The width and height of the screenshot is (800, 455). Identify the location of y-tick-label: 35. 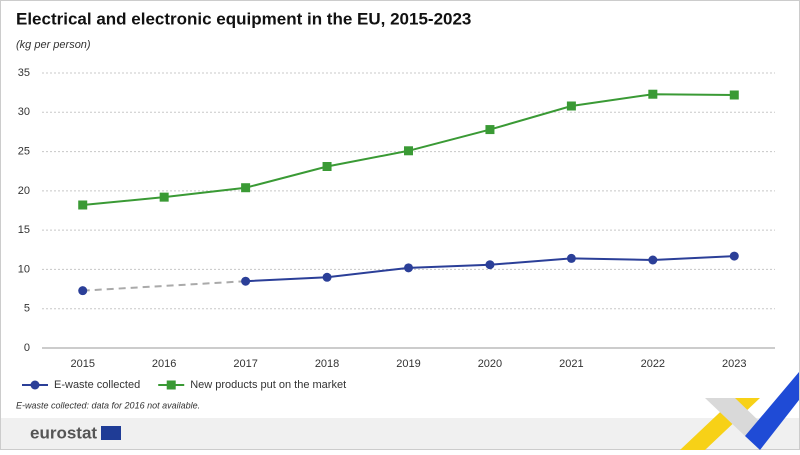
(24, 73).